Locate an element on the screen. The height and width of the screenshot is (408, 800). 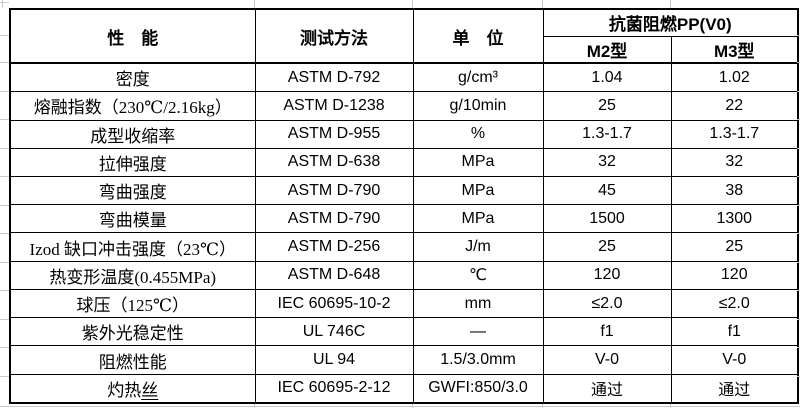
cell-unit: g/10min is located at coordinates (478, 106).